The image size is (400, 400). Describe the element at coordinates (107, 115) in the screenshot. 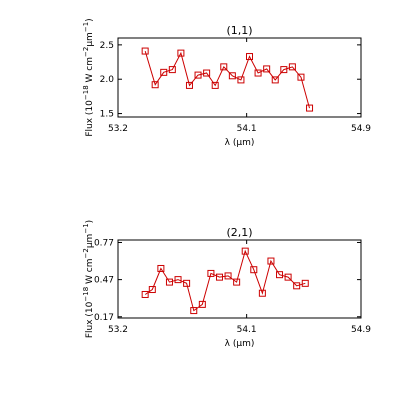

I see `y-tick-label: 1.5` at that location.